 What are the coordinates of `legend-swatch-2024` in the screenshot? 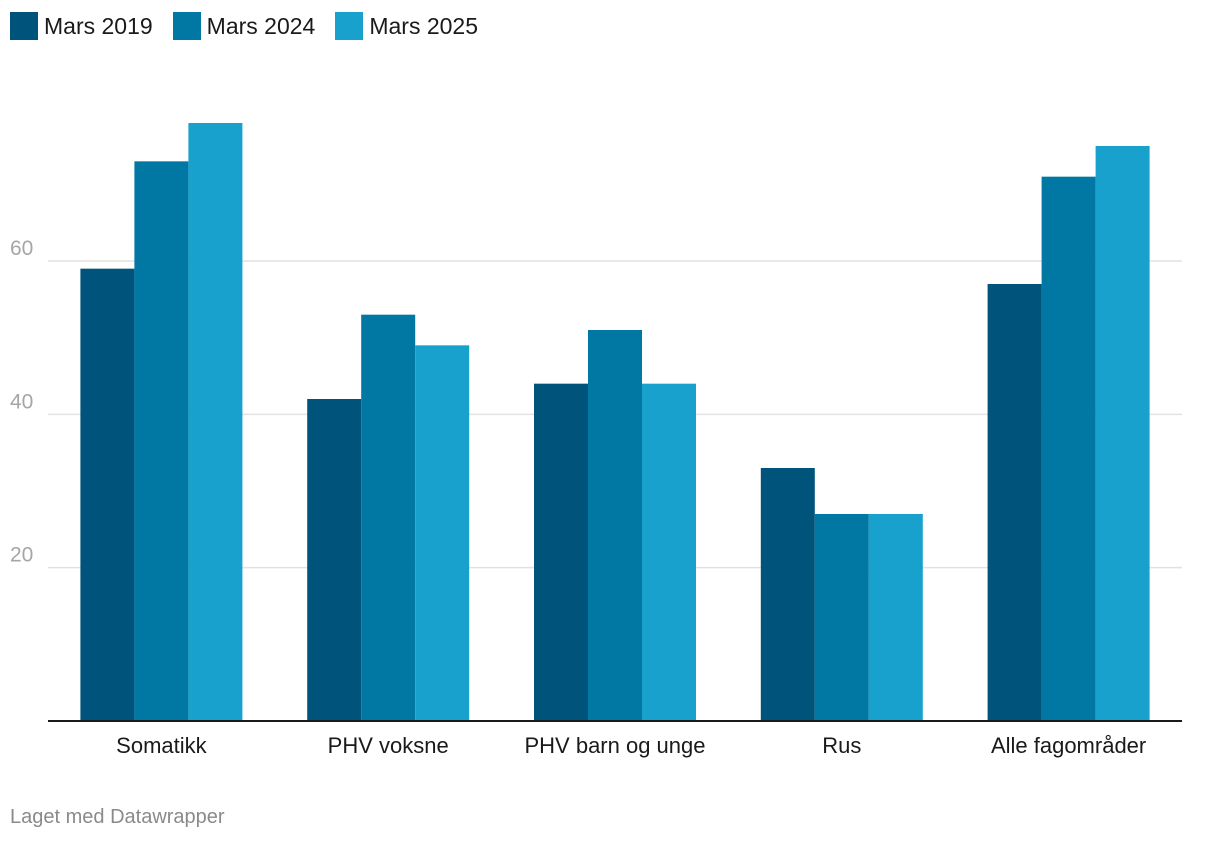 It's located at (186, 26).